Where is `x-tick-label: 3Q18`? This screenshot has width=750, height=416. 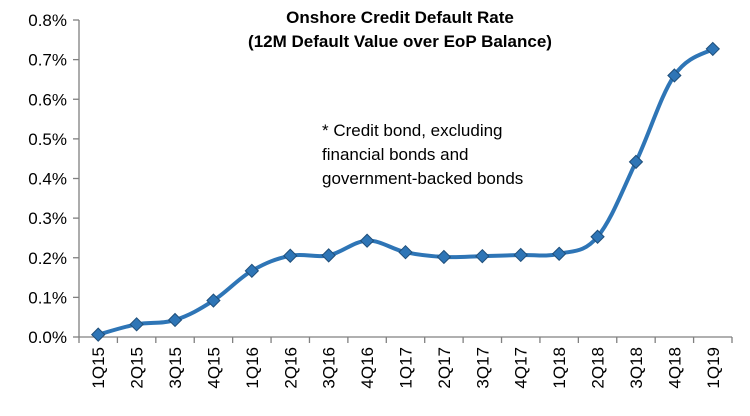 x-tick-label: 3Q18 is located at coordinates (636, 368).